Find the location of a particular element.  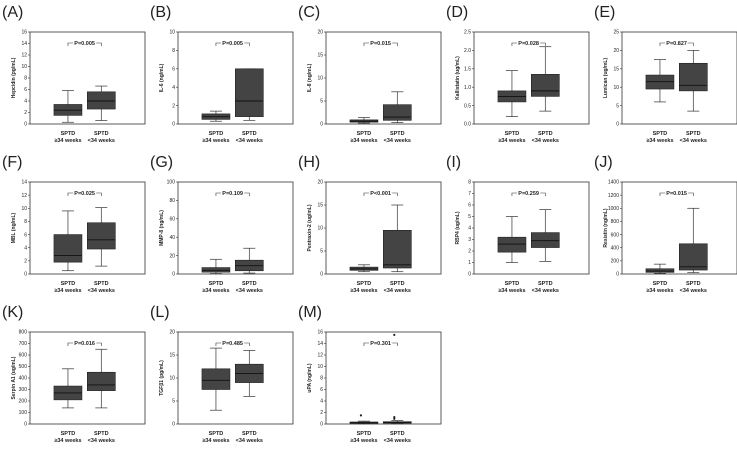

y-tick-label: 200 is located at coordinates (615, 262).